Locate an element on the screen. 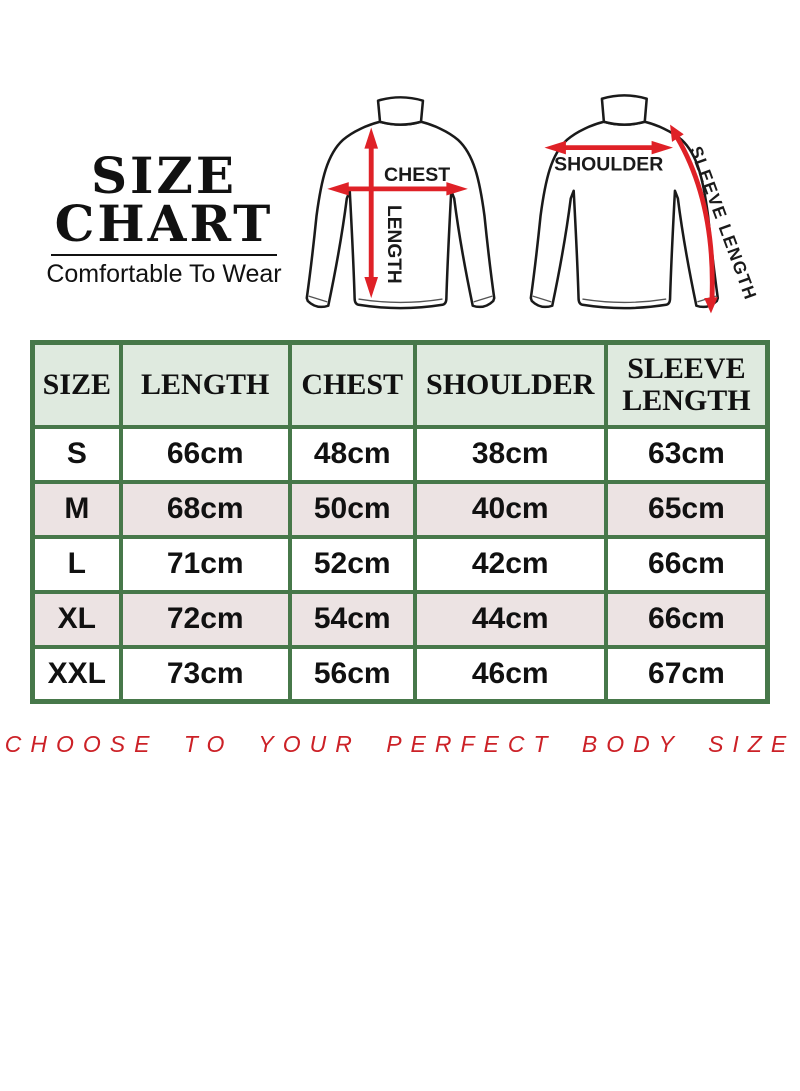 The height and width of the screenshot is (1091, 800). table-row-xxl: XXL 73cm 56cm 46cm 67cm is located at coordinates (400, 674).